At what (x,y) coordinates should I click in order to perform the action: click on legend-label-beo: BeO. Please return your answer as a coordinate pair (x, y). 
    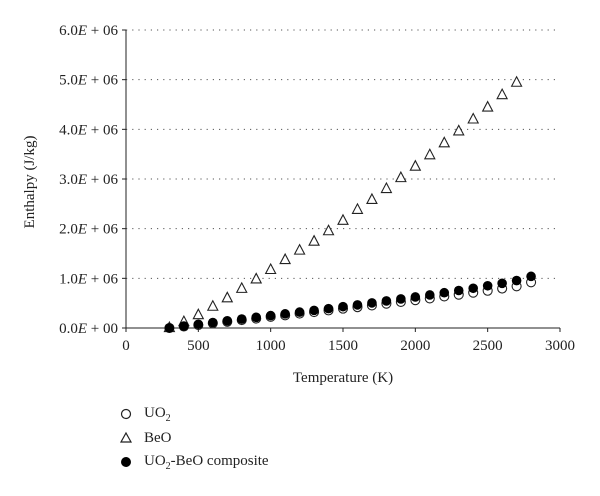
    Looking at the image, I should click on (158, 437).